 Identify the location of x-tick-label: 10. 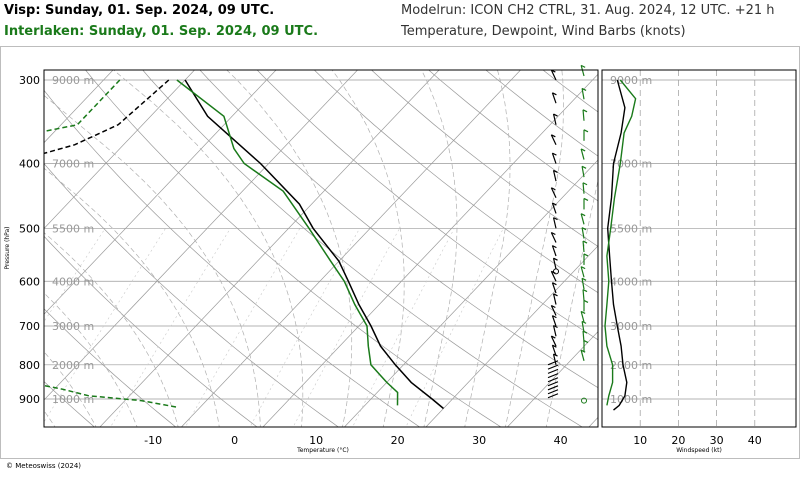
(316, 440).